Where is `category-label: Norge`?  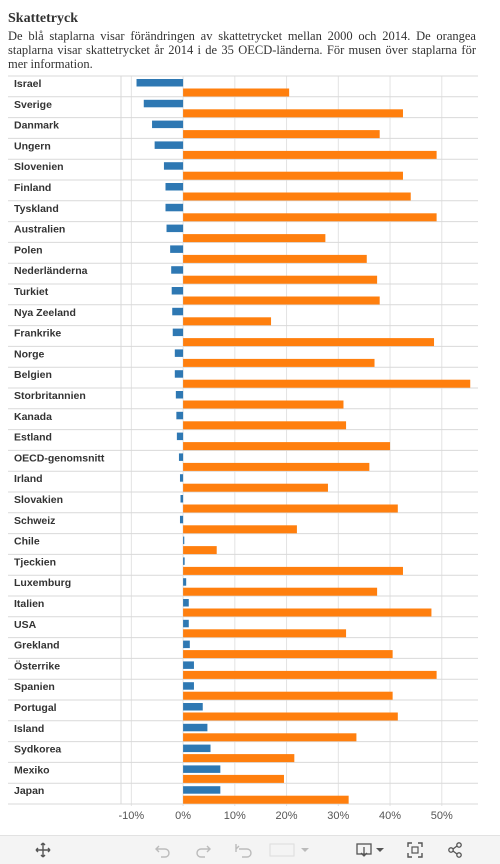
category-label: Norge is located at coordinates (29, 354).